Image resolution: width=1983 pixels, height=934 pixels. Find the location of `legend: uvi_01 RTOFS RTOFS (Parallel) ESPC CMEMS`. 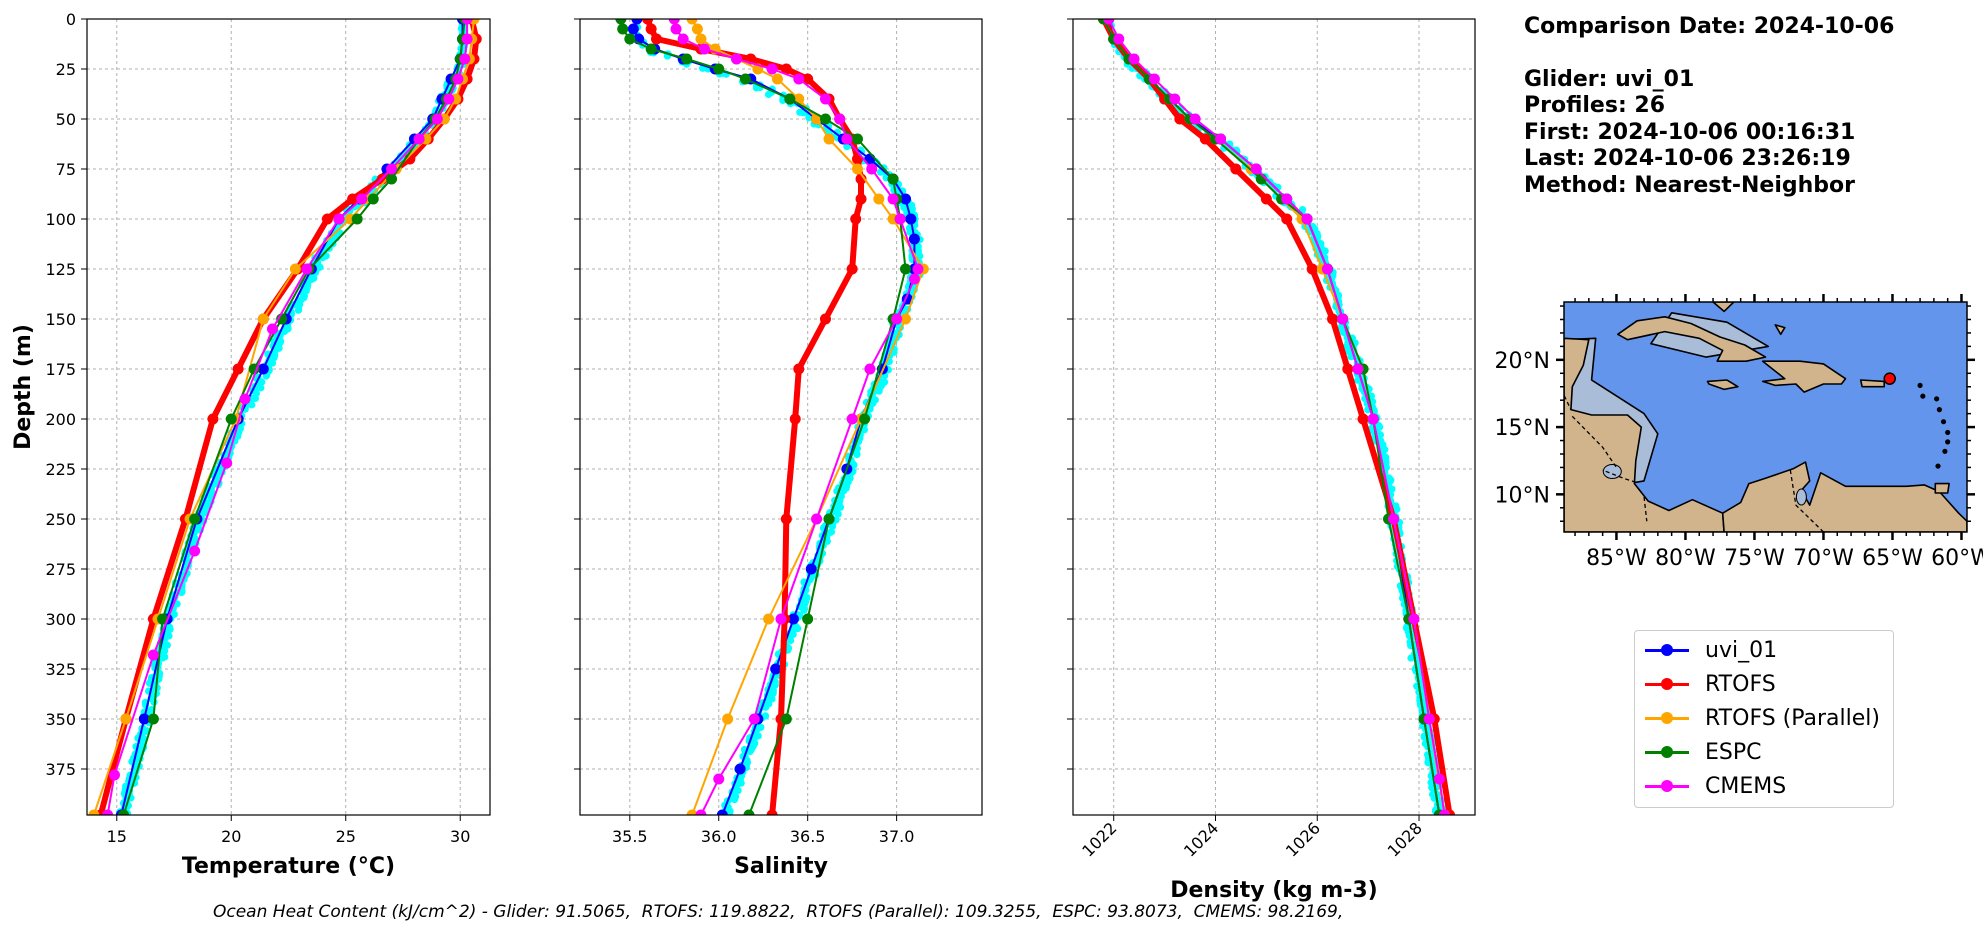

legend: uvi_01 RTOFS RTOFS (Parallel) ESPC CMEMS is located at coordinates (1764, 719).